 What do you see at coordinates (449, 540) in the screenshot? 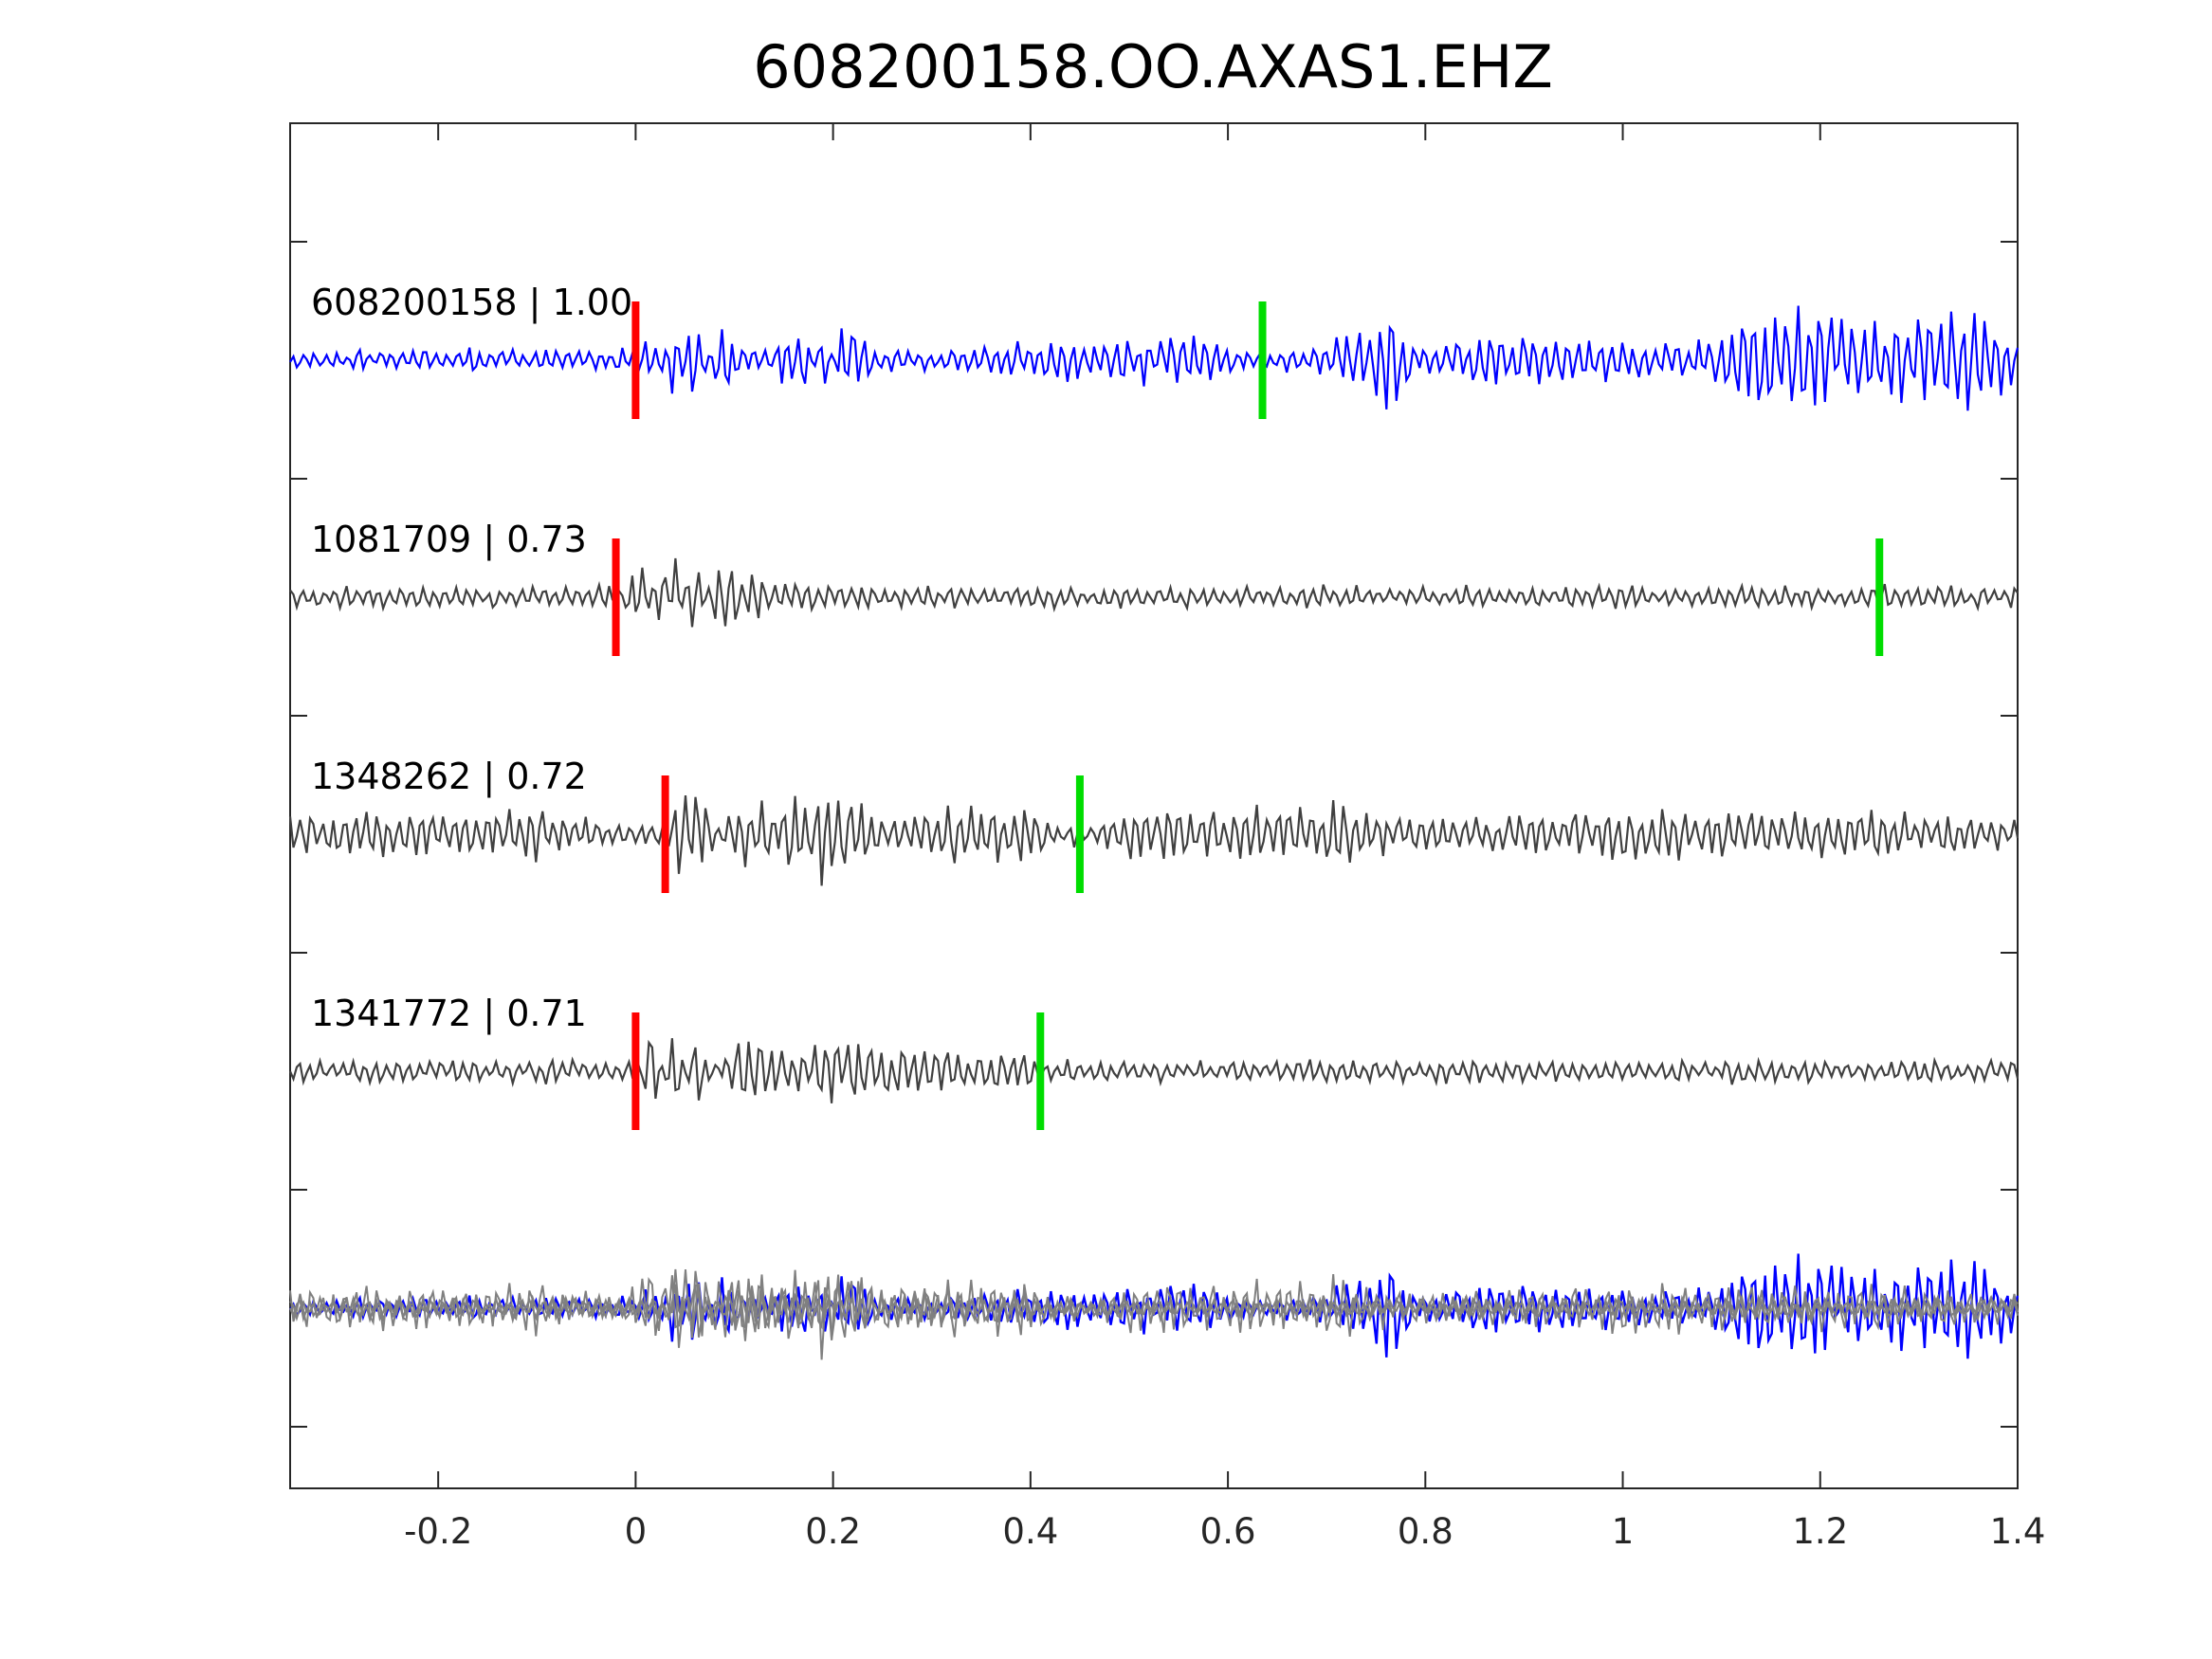
I see `trace-label-1: 1081709 | 0.73` at bounding box center [449, 540].